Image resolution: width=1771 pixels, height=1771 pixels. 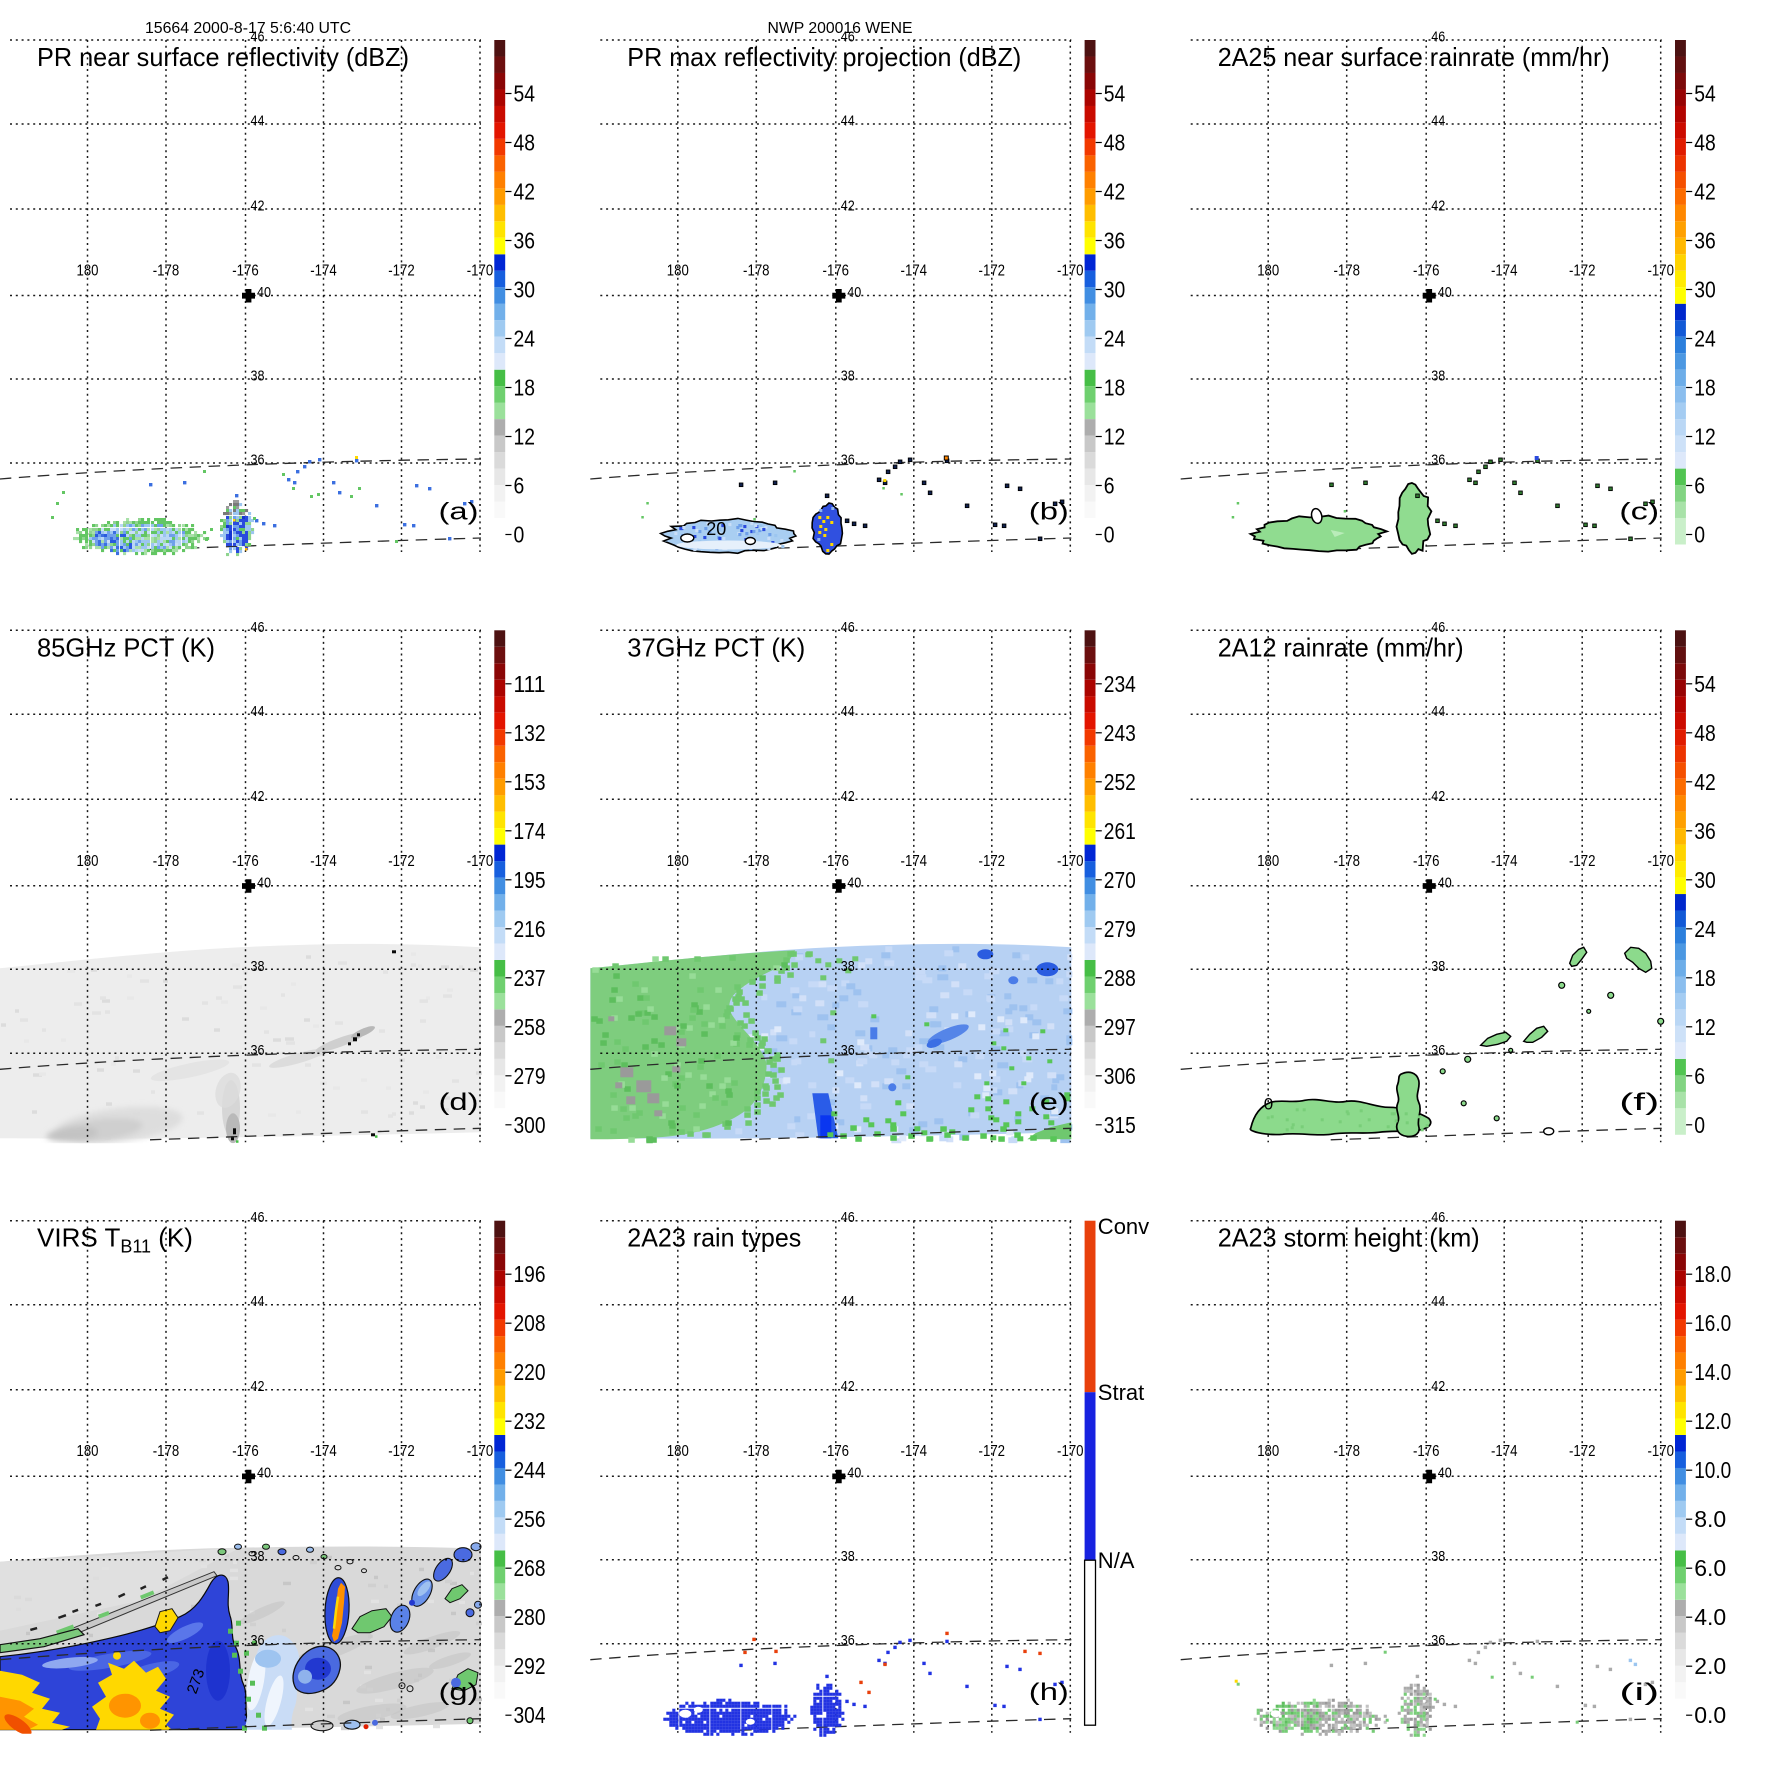 What do you see at coordinates (1120, 1027) in the screenshot?
I see `svg-text: 297` at bounding box center [1120, 1027].